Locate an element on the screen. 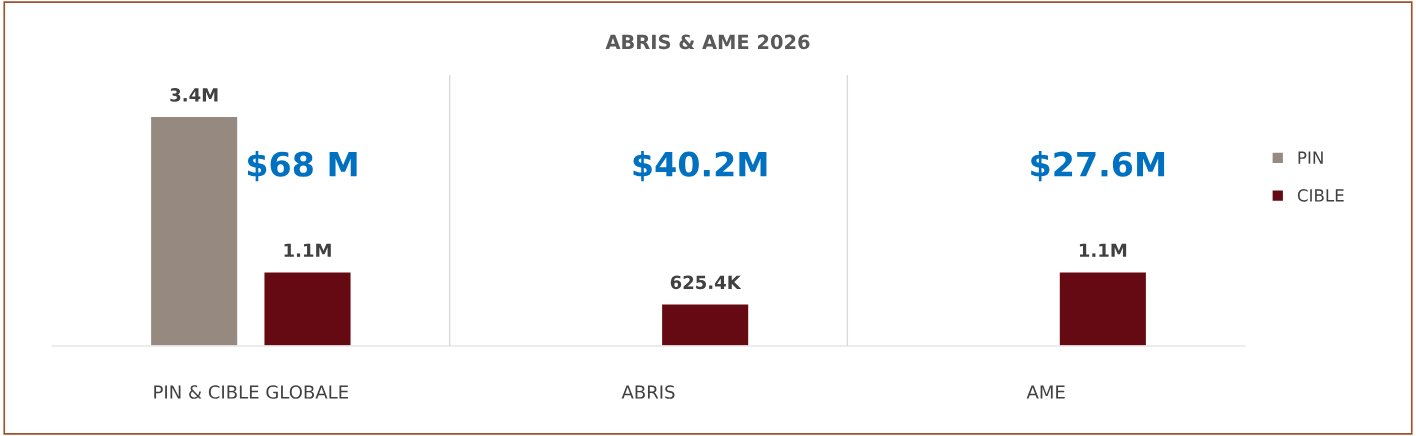 The height and width of the screenshot is (436, 1416). x-tick-label: PIN & CIBLE GLOBALE is located at coordinates (251, 392).